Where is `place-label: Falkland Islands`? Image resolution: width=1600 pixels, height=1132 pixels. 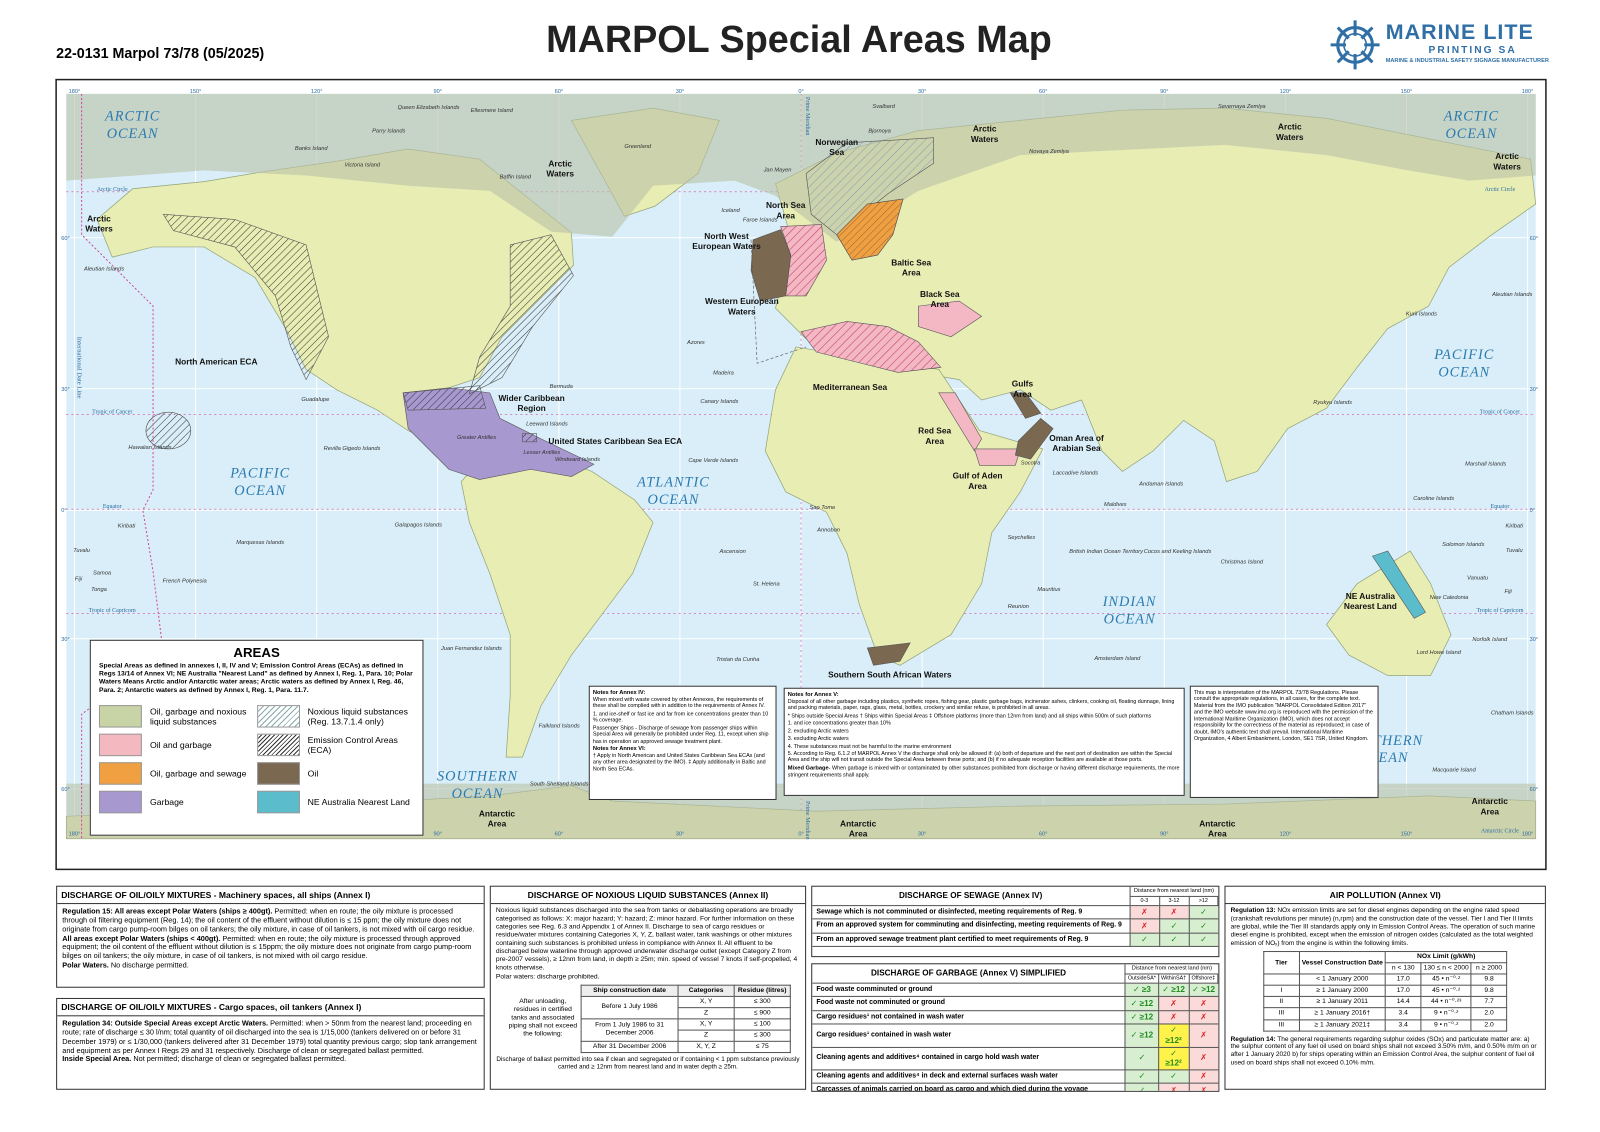 place-label: Falkland Islands is located at coordinates (559, 727).